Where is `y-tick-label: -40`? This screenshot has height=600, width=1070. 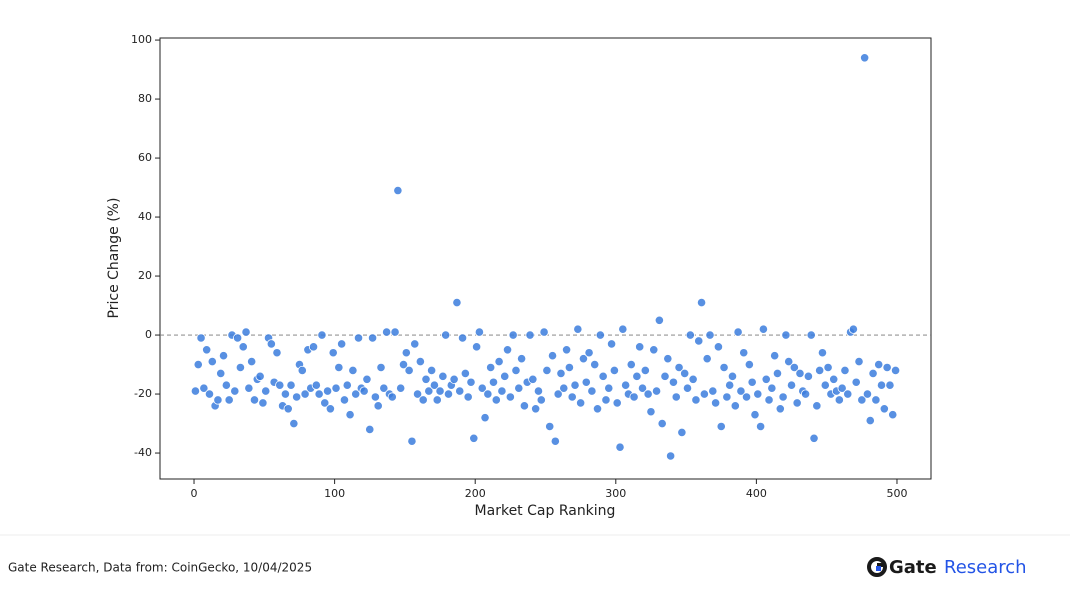
y-tick-label: -40 is located at coordinates (143, 452).